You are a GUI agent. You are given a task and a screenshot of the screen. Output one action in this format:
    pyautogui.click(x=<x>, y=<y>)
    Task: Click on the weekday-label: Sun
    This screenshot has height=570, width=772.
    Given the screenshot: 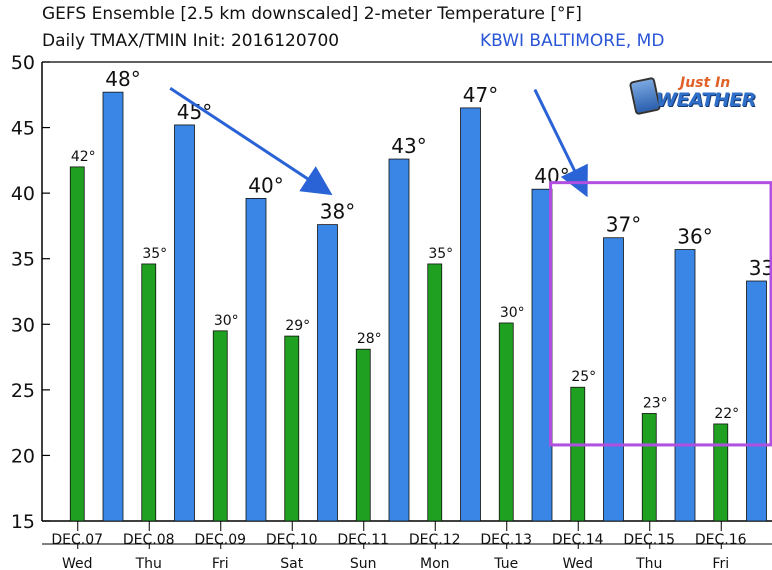 What is the action you would take?
    pyautogui.click(x=363, y=563)
    